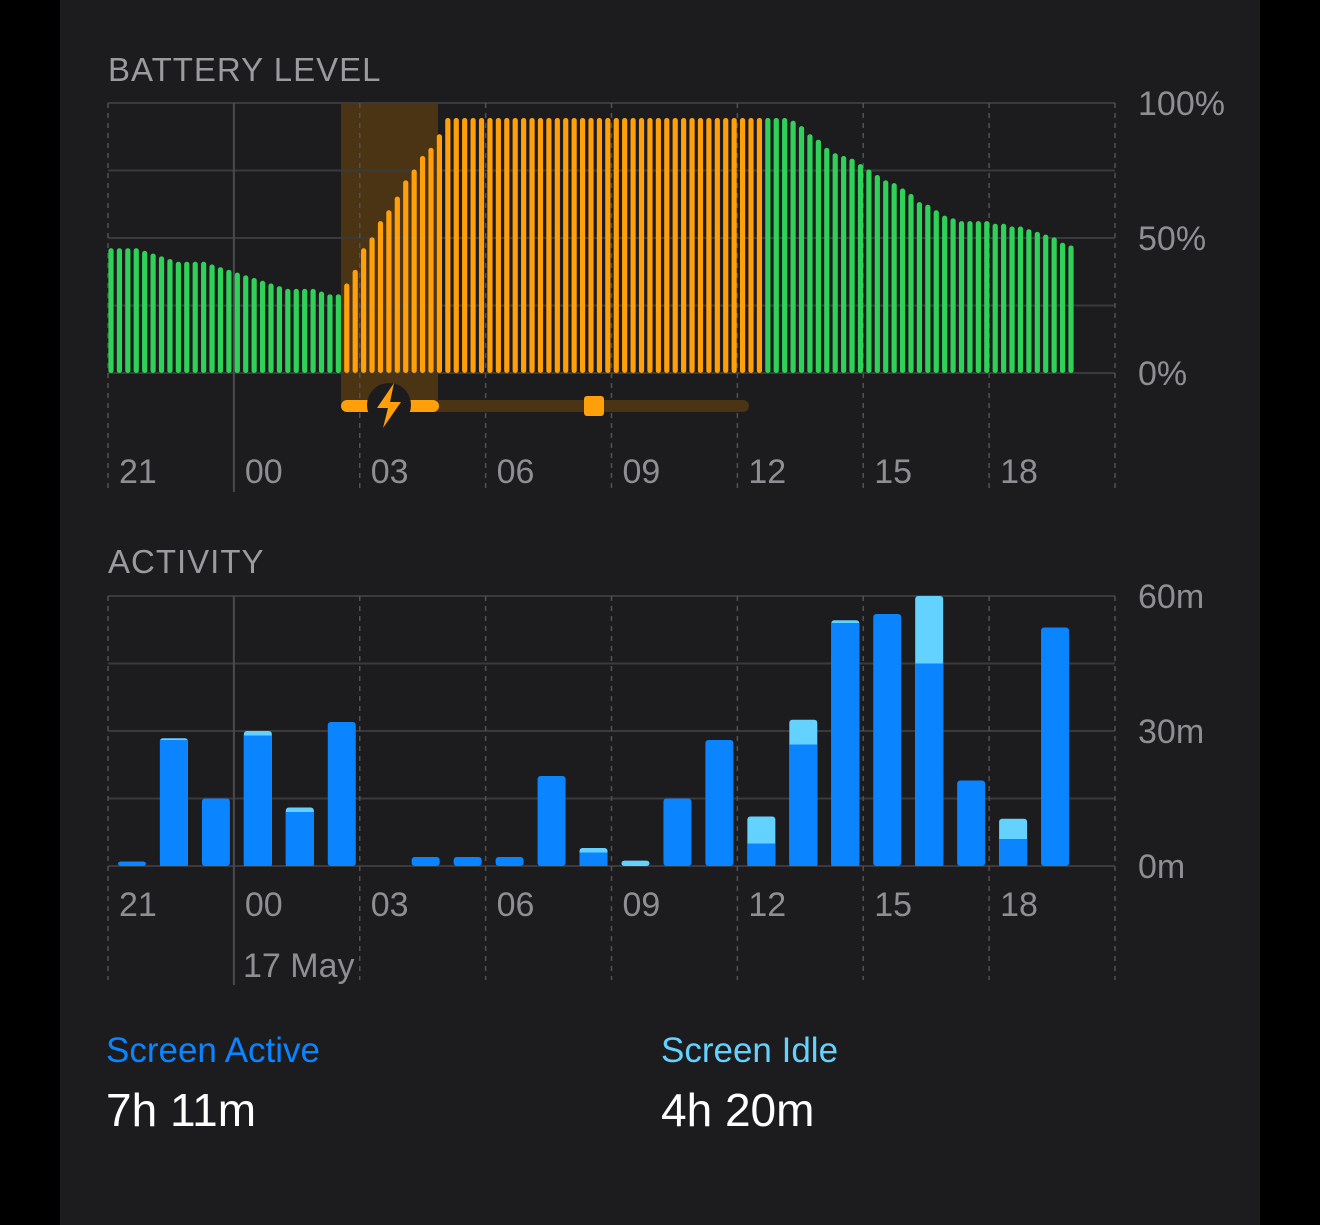 The height and width of the screenshot is (1225, 1320). What do you see at coordinates (1171, 597) in the screenshot?
I see `y-tick-label: 60m` at bounding box center [1171, 597].